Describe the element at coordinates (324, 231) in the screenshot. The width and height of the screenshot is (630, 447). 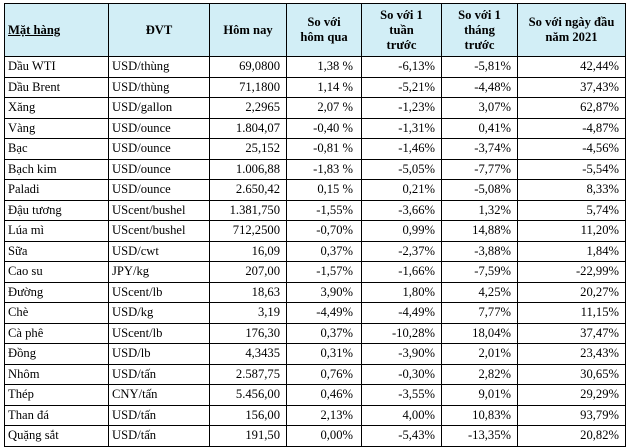
I see `cell-vs-yesterday: -0,70%` at that location.